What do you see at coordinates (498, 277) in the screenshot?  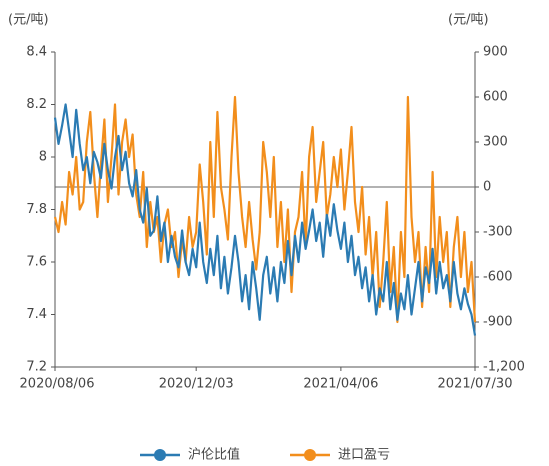 I see `y2-tick-label: -600` at bounding box center [498, 277].